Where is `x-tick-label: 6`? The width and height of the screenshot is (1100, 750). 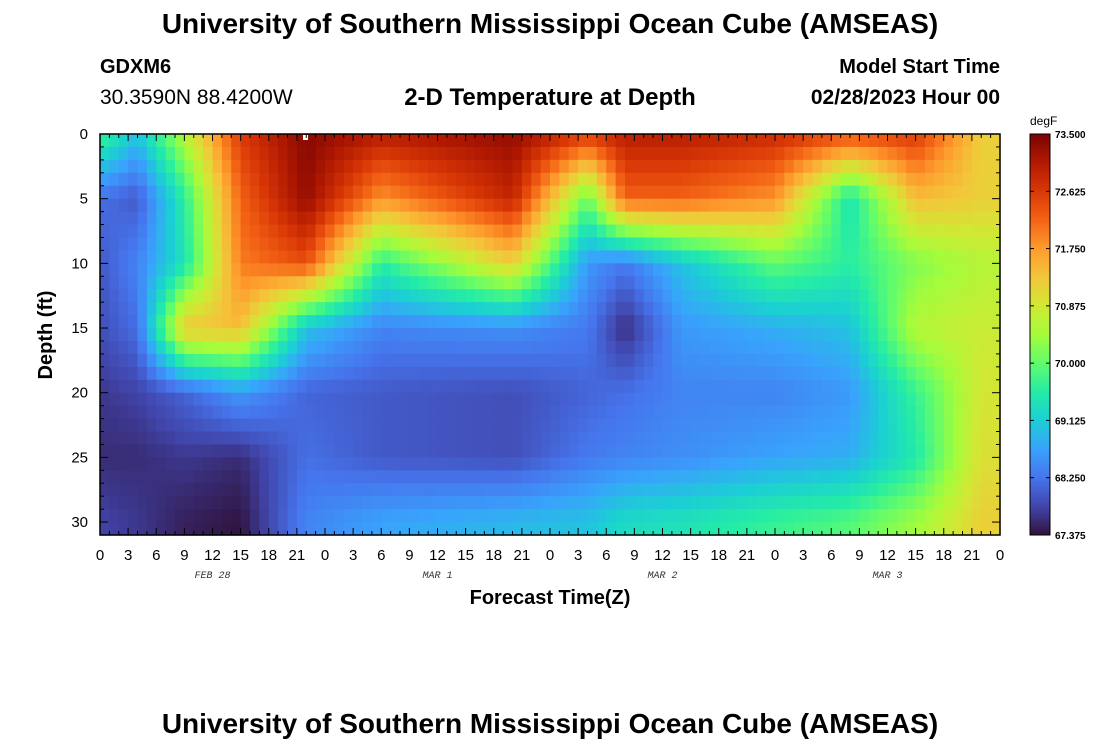
x-tick-label: 6 is located at coordinates (606, 555).